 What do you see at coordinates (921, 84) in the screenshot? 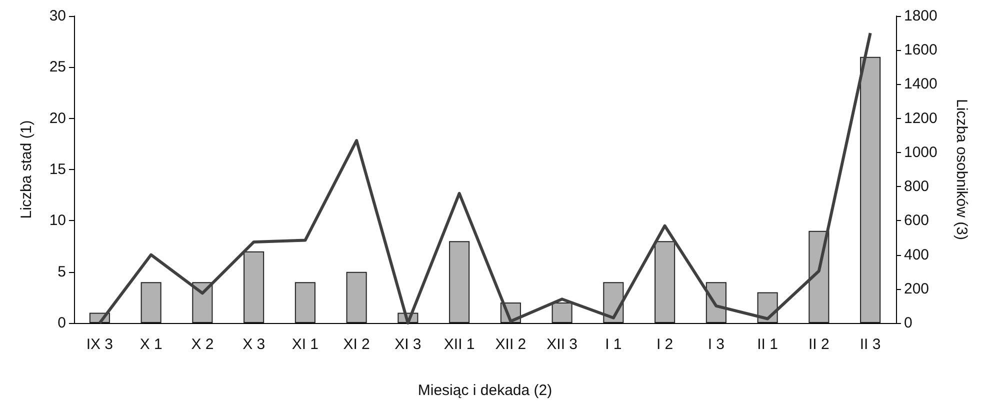
I see `y2-tick-label: 1400` at bounding box center [921, 84].